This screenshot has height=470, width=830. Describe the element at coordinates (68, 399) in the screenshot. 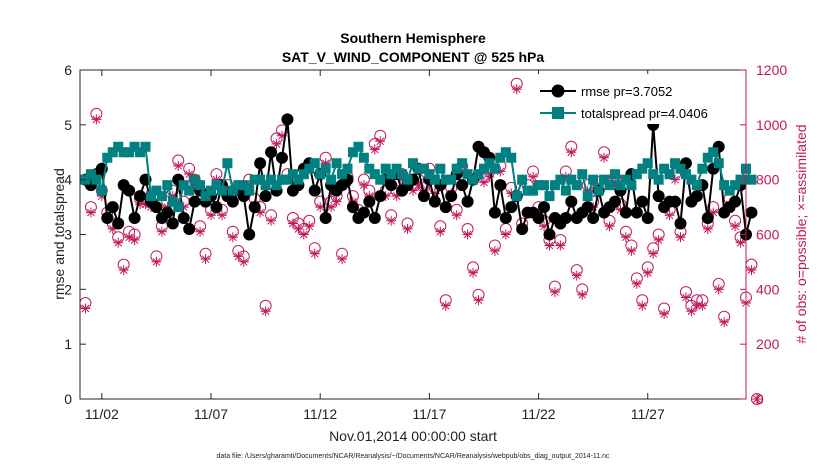

I see `y-tick-label: 0` at that location.